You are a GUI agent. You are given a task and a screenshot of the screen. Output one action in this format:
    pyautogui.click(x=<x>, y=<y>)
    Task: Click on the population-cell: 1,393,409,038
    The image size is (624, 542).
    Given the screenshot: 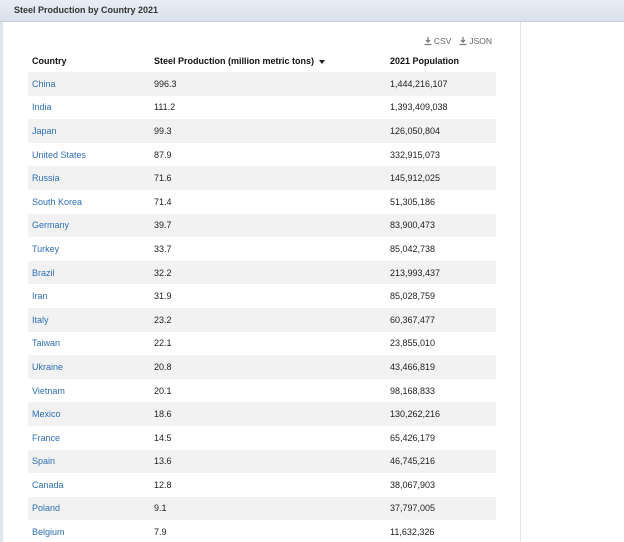 What is the action you would take?
    pyautogui.click(x=419, y=107)
    